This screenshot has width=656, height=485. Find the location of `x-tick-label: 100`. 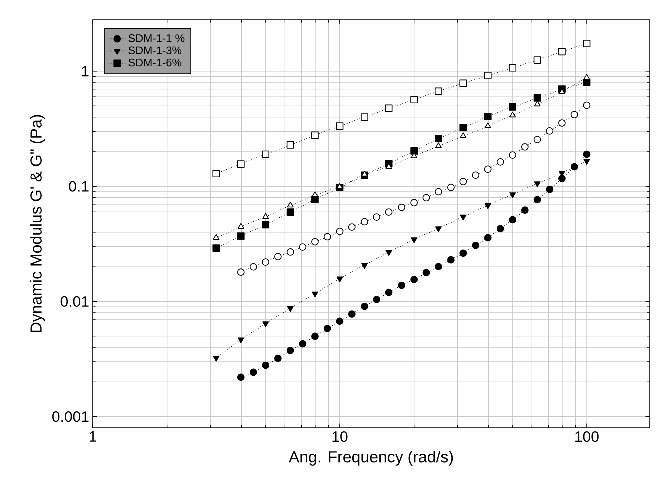

x-tick-label: 100 is located at coordinates (587, 437).